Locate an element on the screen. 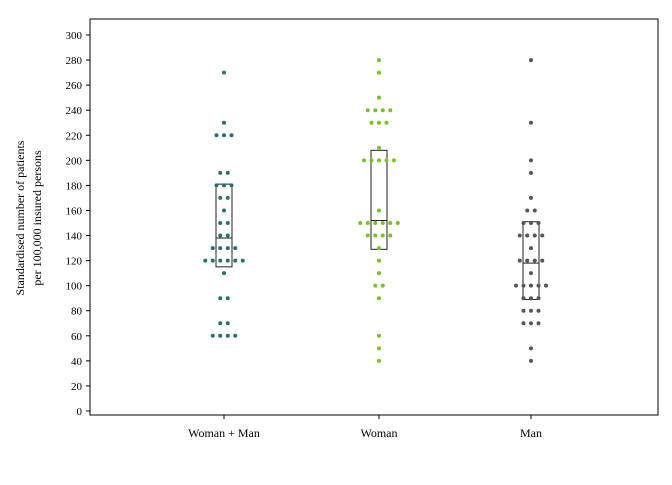 This screenshot has width=672, height=485. y-tick-label: 240 is located at coordinates (74, 111).